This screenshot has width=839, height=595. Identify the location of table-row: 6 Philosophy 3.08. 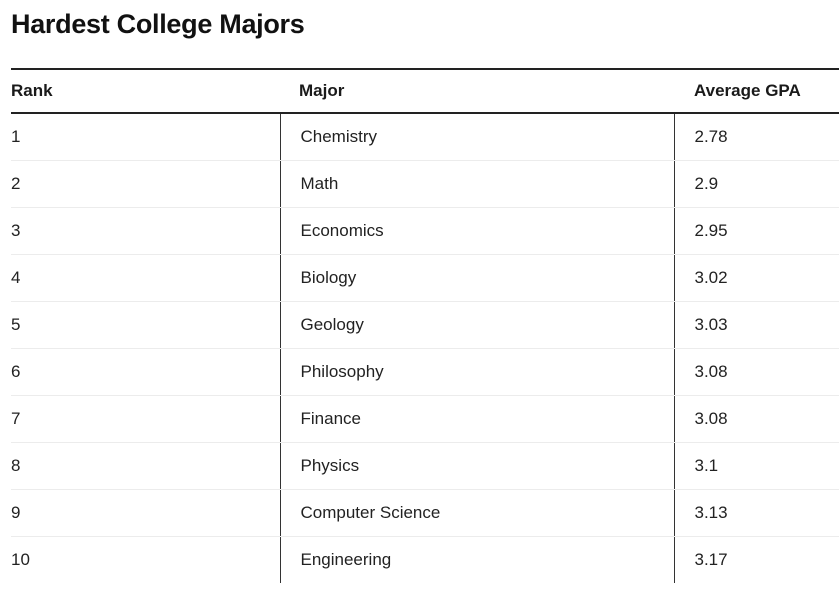
(425, 372).